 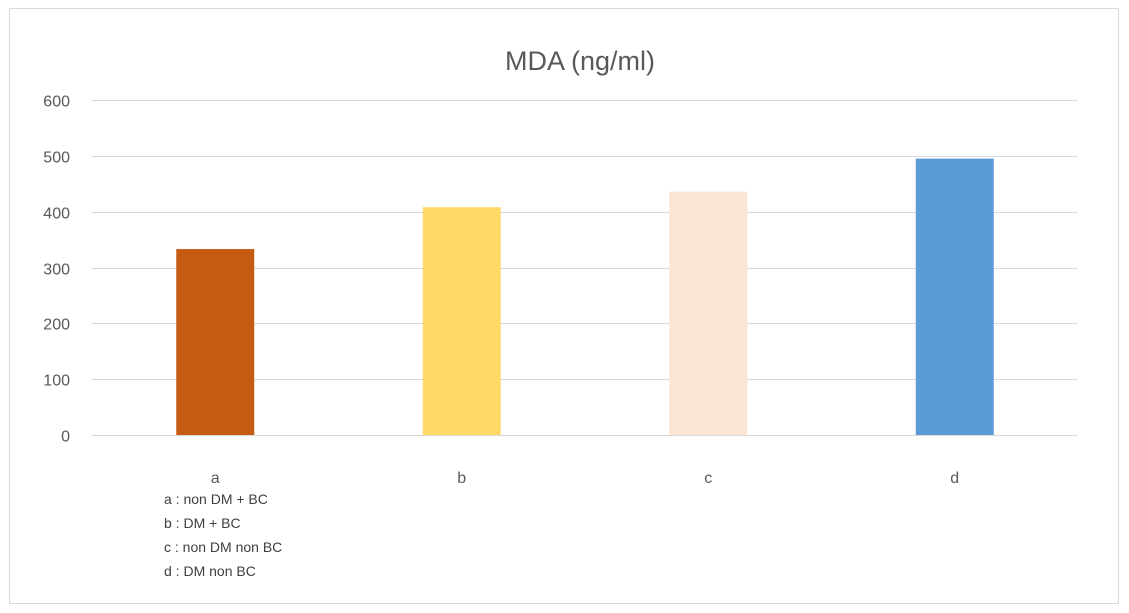 I want to click on y-tick-label-0: 0, so click(x=65, y=437).